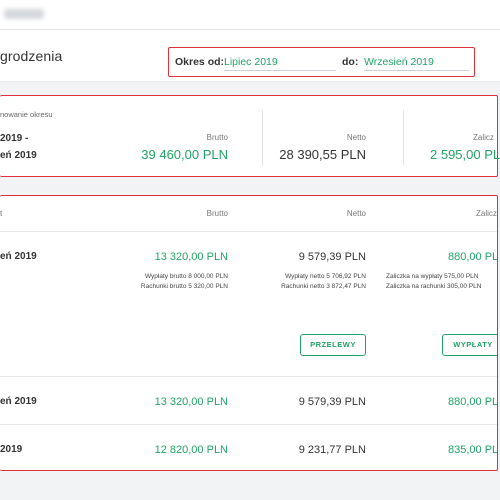 This screenshot has height=500, width=500. I want to click on top-bar, so click(250, 15).